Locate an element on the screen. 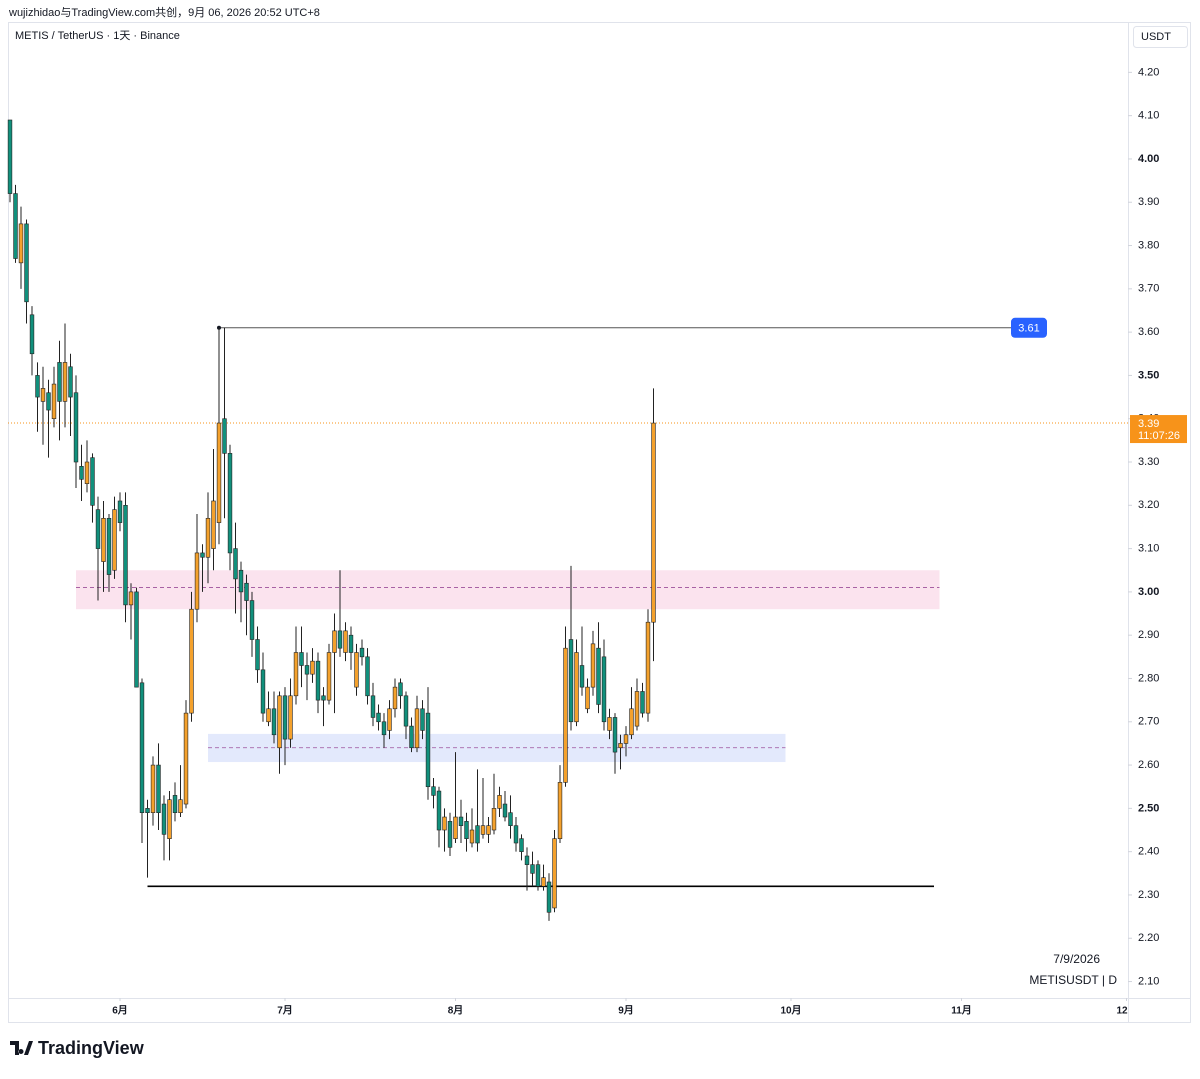 The width and height of the screenshot is (1200, 1079). logo-icon is located at coordinates (21, 1048).